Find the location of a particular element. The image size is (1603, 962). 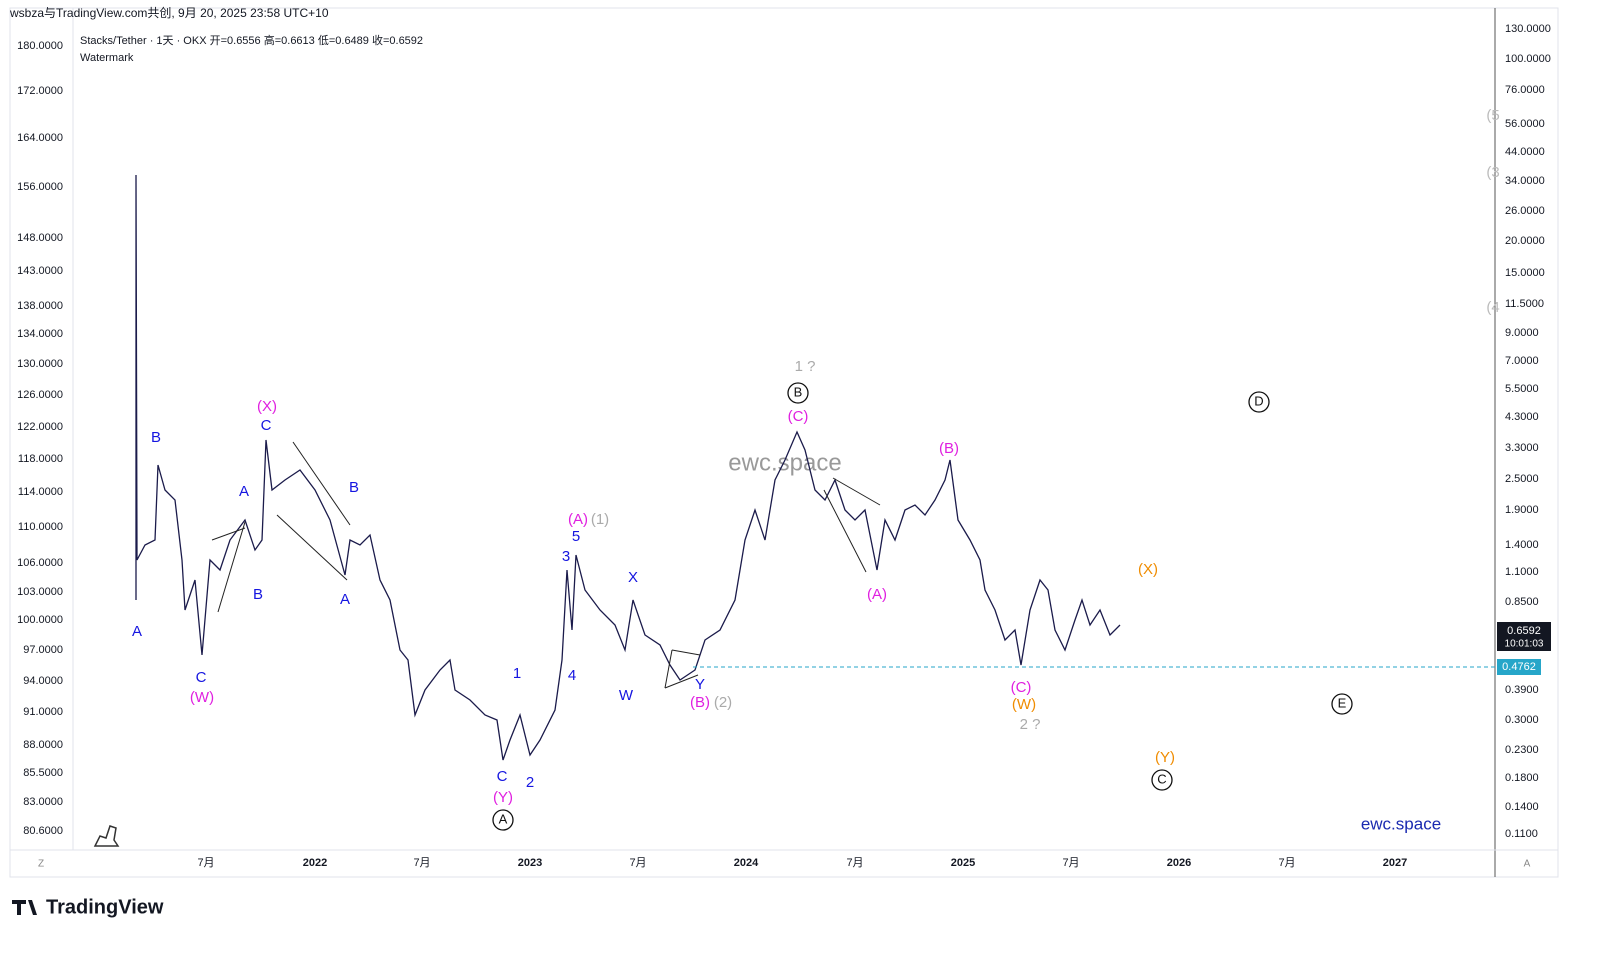

y2-axis-label: 0.1800 is located at coordinates (1522, 778).